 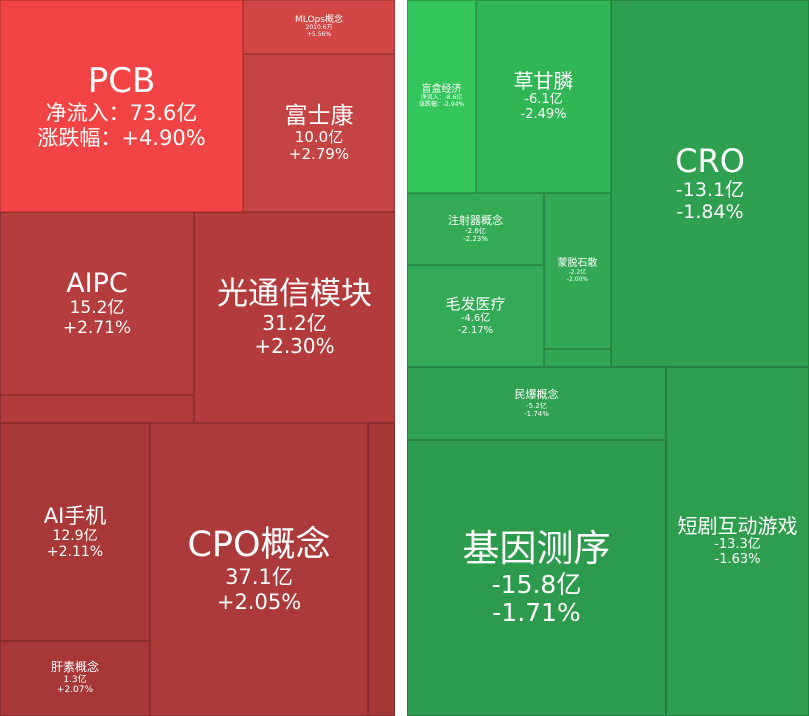 I want to click on tile: 毛发医疗 -4.6亿 -2.17%, so click(x=475, y=316).